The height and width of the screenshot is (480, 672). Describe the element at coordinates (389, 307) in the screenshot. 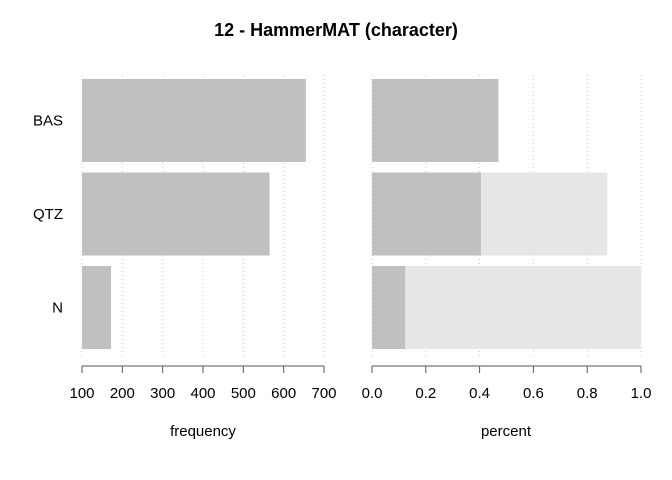

I see `percent-bar-n` at that location.